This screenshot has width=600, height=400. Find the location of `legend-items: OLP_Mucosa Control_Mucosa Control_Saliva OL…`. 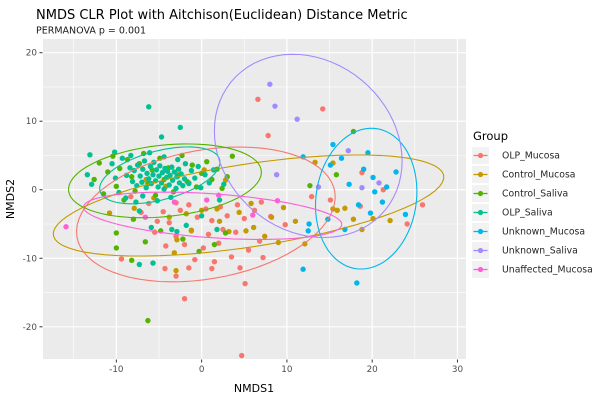

legend-items: OLP_Mucosa Control_Mucosa Control_Saliva OL… is located at coordinates (532, 212).